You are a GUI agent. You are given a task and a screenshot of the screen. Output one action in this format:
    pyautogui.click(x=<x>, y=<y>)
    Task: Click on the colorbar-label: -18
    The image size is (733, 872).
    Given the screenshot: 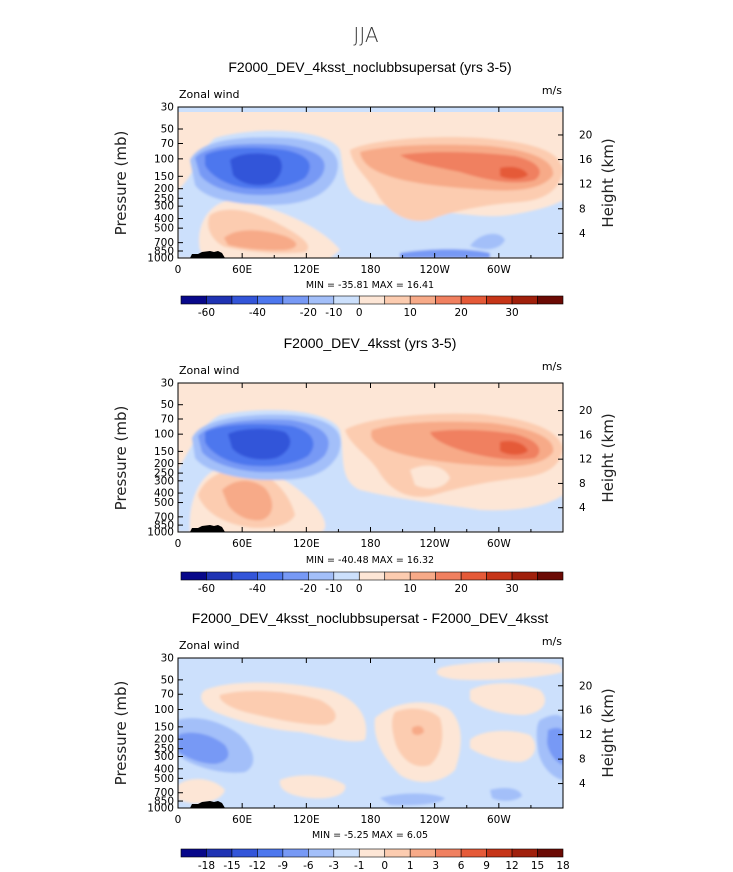 What is the action you would take?
    pyautogui.click(x=206, y=866)
    